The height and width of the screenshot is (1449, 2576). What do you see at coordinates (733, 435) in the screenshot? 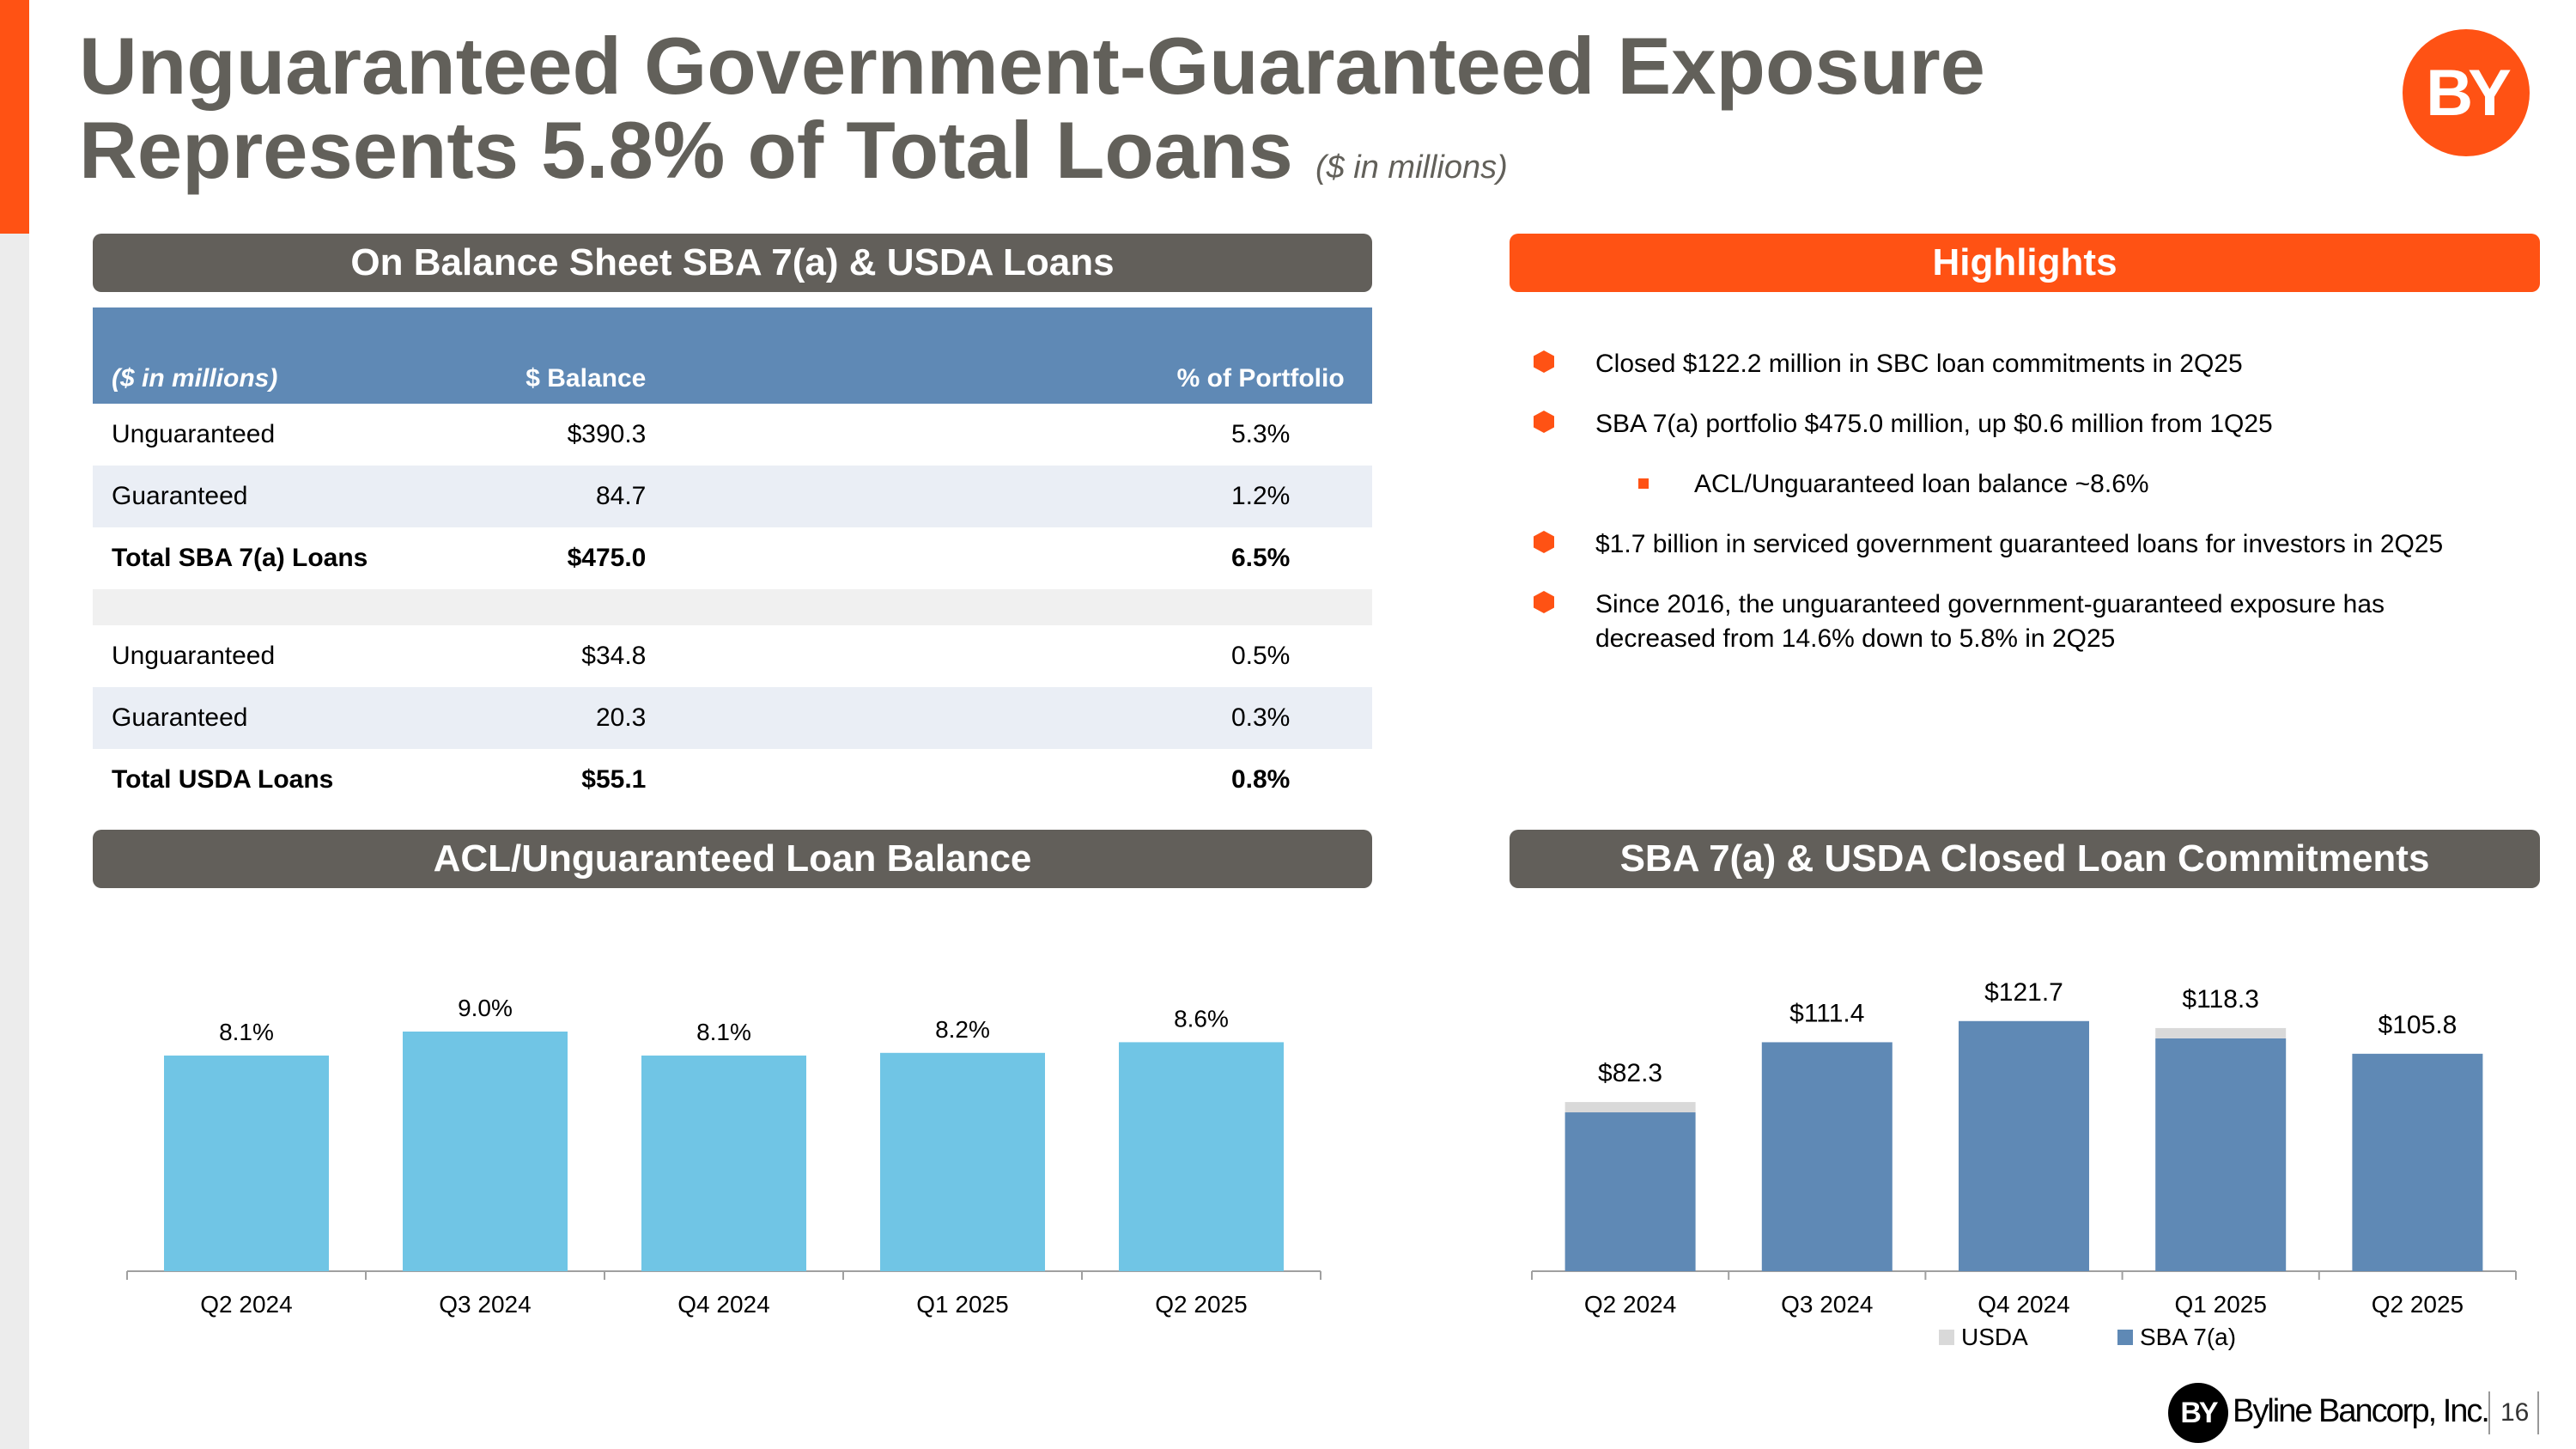
I see `table-row: Unguaranteed $390.3 5.3%` at bounding box center [733, 435].